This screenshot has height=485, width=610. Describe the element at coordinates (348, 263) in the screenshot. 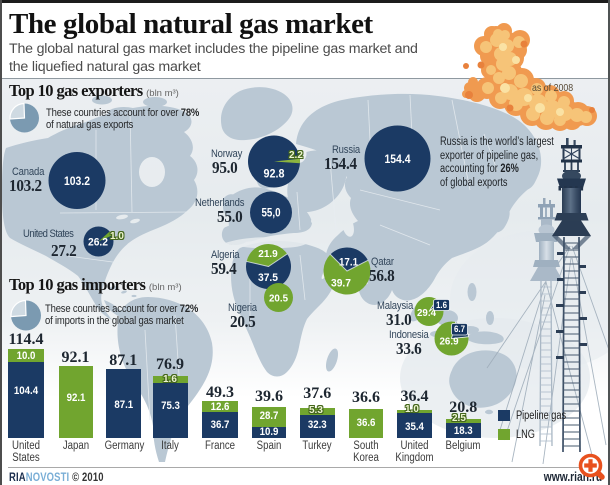

I see `svg-text: 17.1` at that location.